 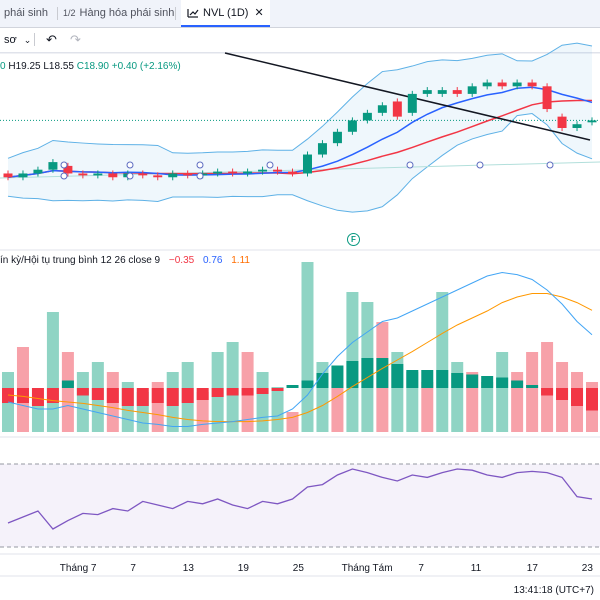 I want to click on clock: 13:41:18 (UTC+7), so click(x=553, y=590).